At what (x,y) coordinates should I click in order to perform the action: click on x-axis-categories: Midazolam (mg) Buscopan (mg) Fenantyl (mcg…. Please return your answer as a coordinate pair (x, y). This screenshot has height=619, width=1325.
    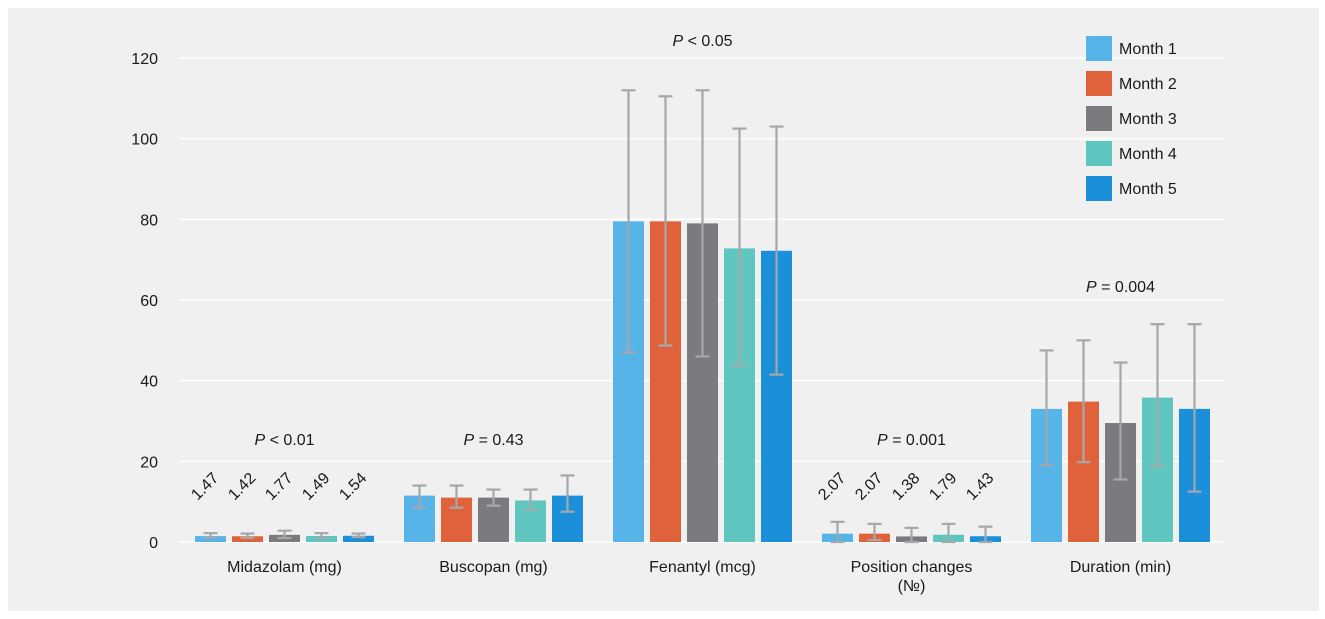
    Looking at the image, I should click on (699, 577).